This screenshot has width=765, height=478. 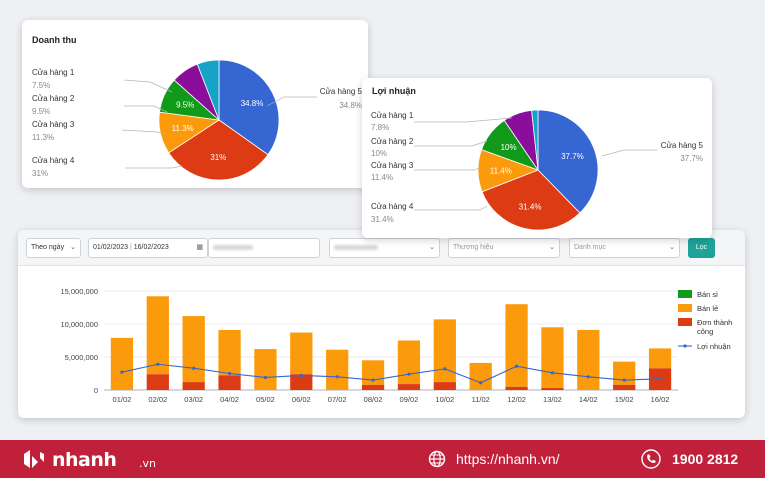 I want to click on revenue-card-title: Doanh thu, so click(x=54, y=40).